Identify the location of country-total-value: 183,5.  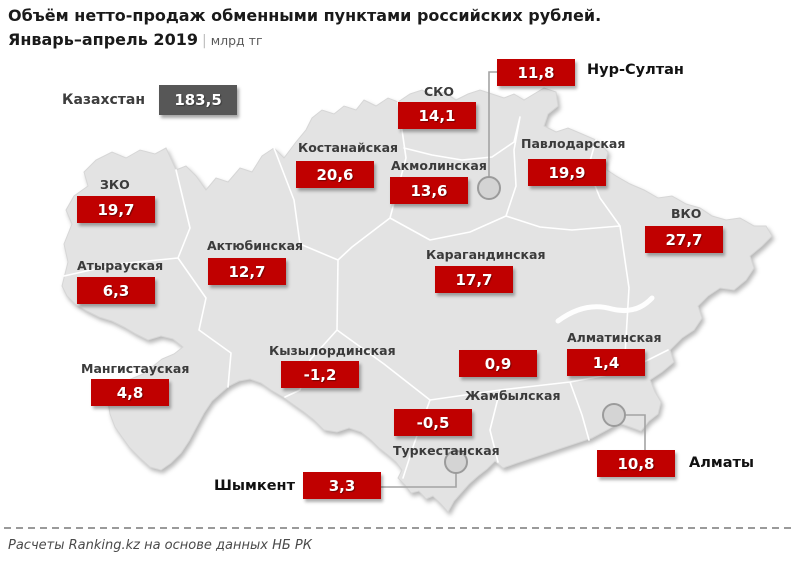
(198, 100).